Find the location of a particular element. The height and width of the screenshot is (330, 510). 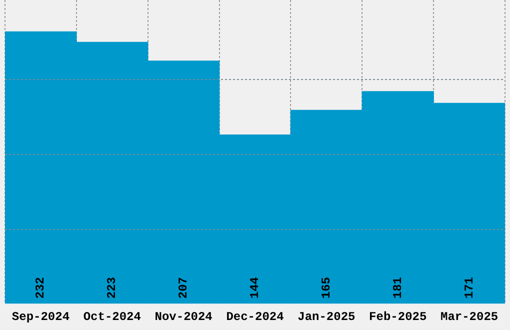

x-tick-label: Sep-2024 is located at coordinates (41, 317).